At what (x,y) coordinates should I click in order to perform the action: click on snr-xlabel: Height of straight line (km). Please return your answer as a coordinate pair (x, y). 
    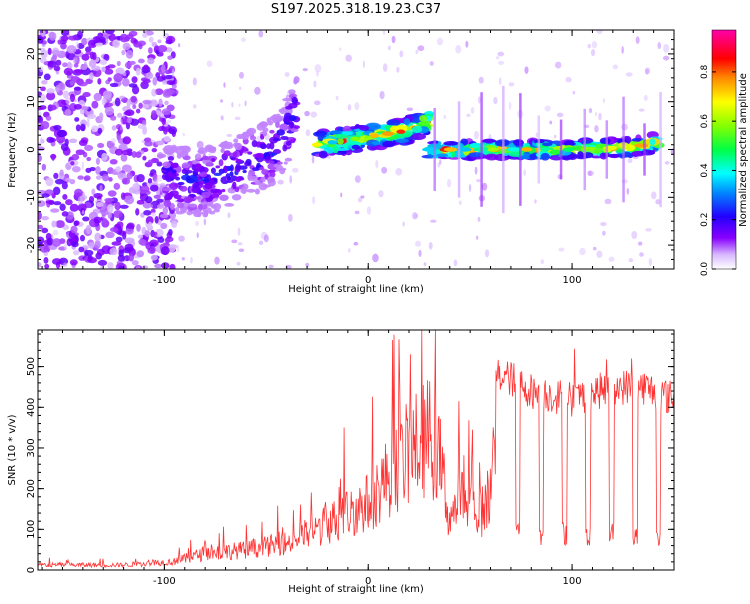
    Looking at the image, I should click on (356, 589).